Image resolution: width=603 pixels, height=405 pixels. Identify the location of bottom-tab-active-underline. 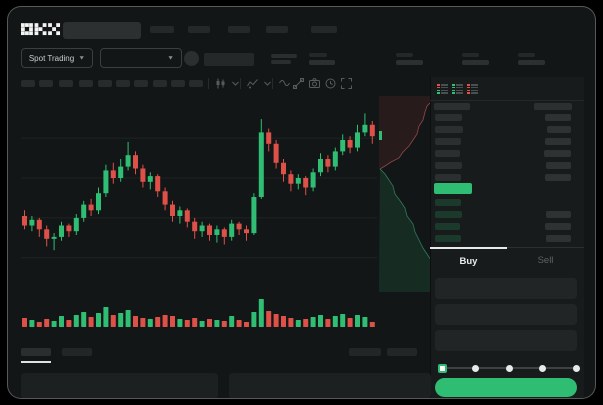
(36, 362).